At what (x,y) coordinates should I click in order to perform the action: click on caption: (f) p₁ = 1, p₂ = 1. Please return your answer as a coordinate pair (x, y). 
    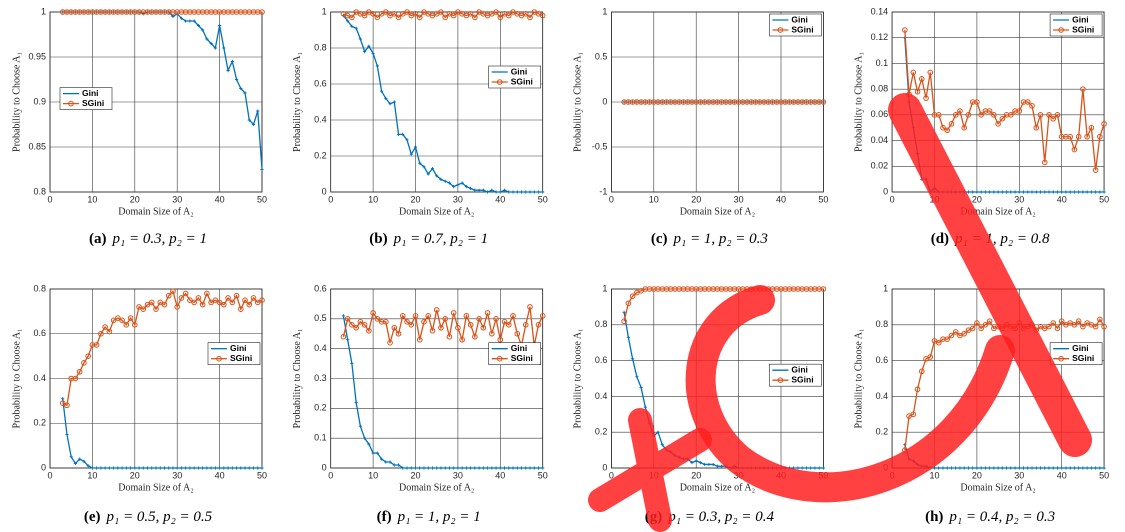
    Looking at the image, I should click on (429, 517).